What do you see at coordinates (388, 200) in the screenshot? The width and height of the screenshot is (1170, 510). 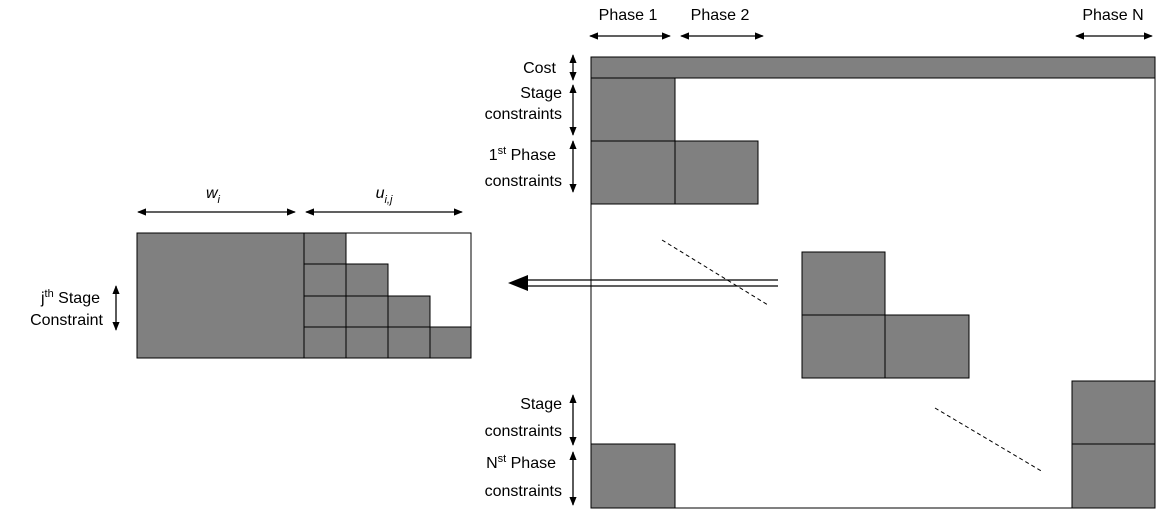 I see `subscript: i,j` at bounding box center [388, 200].